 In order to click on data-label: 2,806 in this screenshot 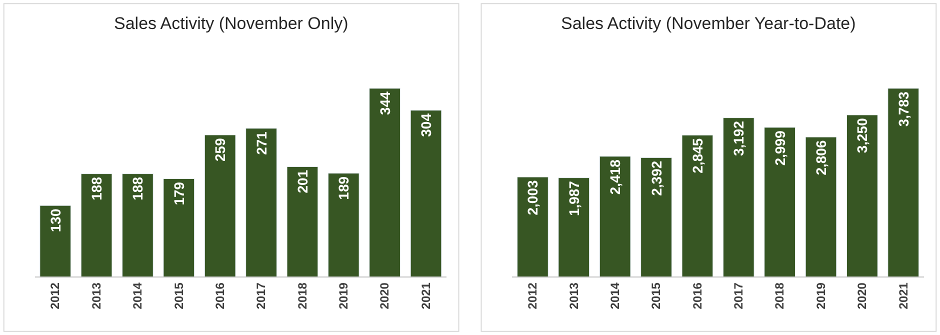, I will do `click(821, 158)`.